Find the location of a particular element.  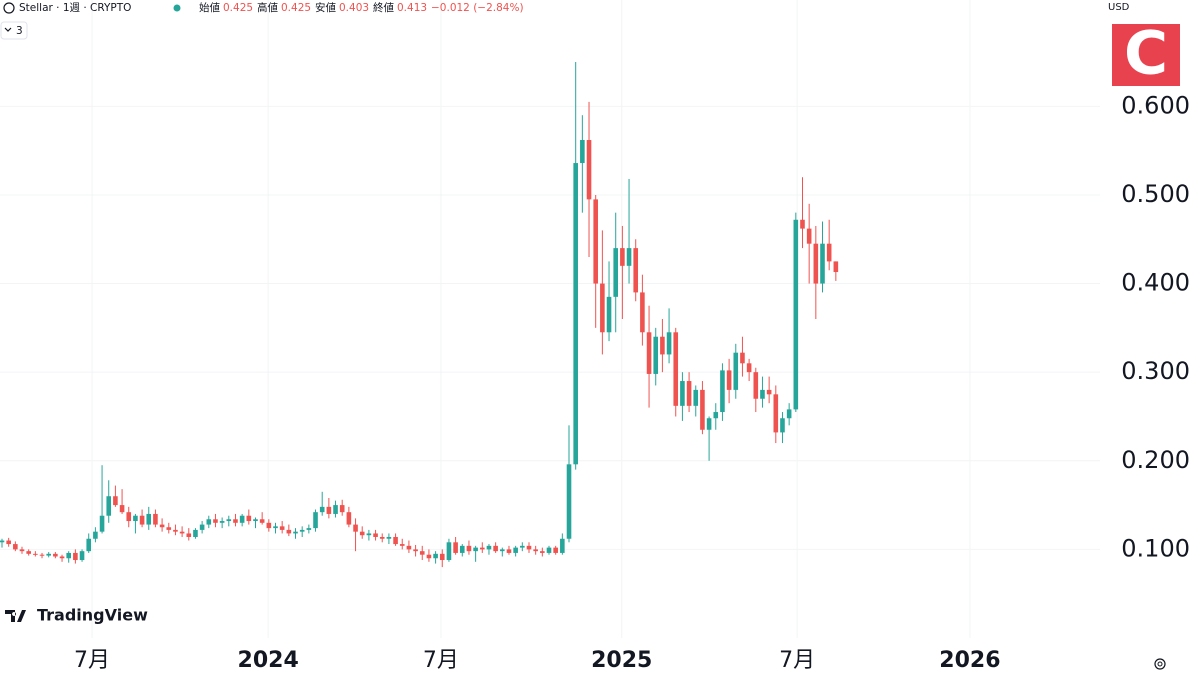

indicator-toggle: 3 is located at coordinates (14, 30).